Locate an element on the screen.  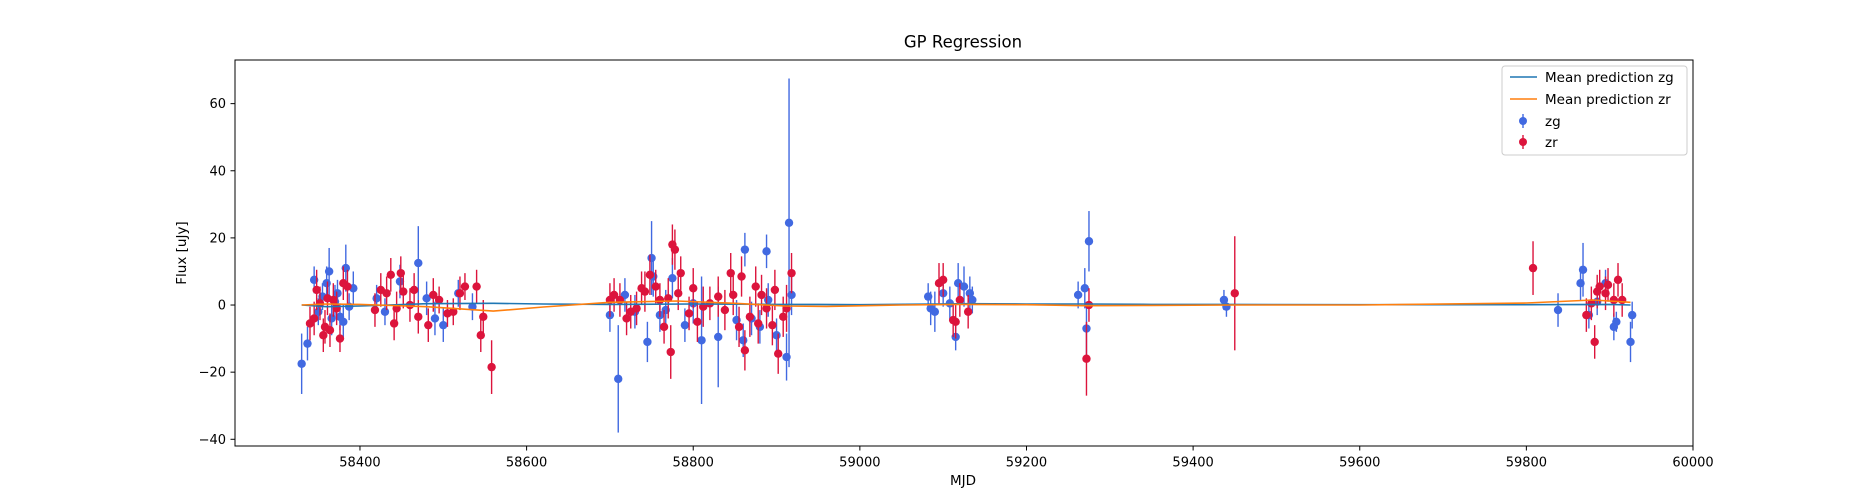
legend-label-zg: zg is located at coordinates (1553, 122).